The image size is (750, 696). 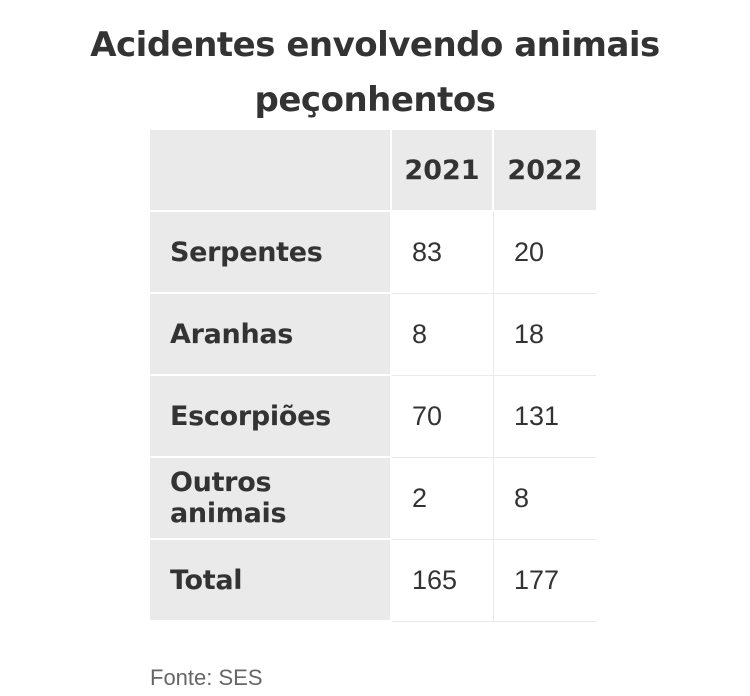 I want to click on table-row: Total 165 177, so click(x=373, y=581).